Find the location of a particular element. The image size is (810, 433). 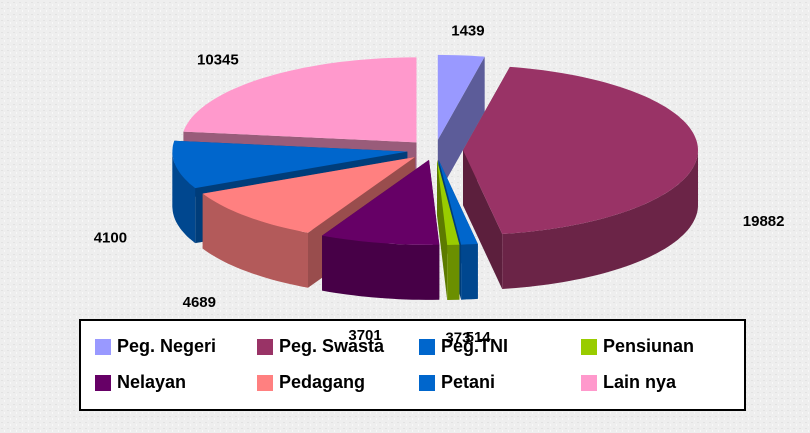

legend-label: Nelayan is located at coordinates (151, 382).